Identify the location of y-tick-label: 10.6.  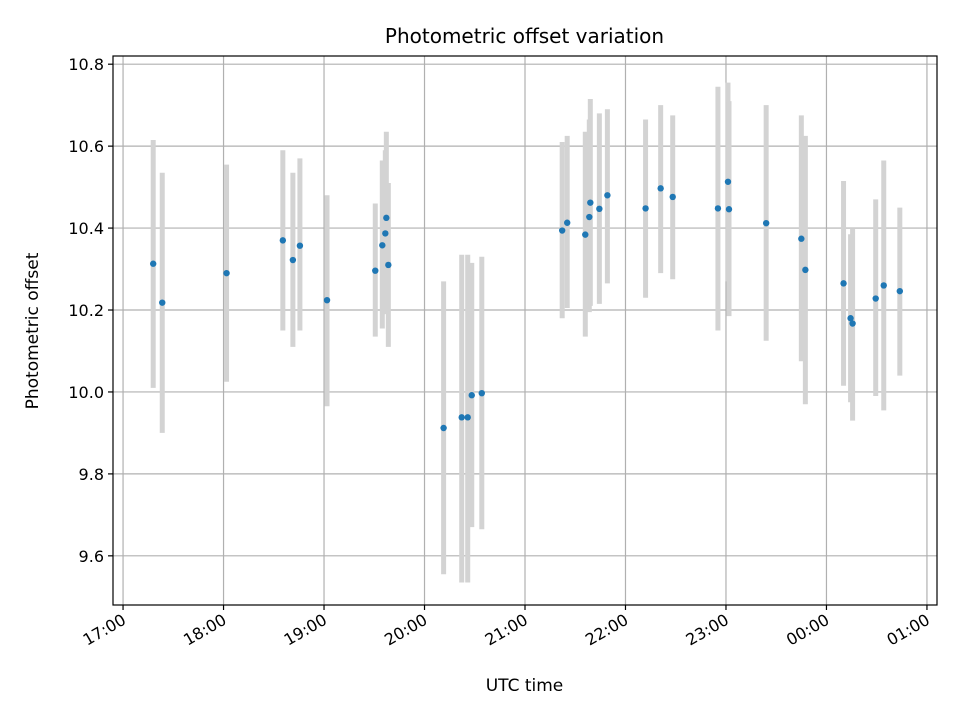
(86, 146).